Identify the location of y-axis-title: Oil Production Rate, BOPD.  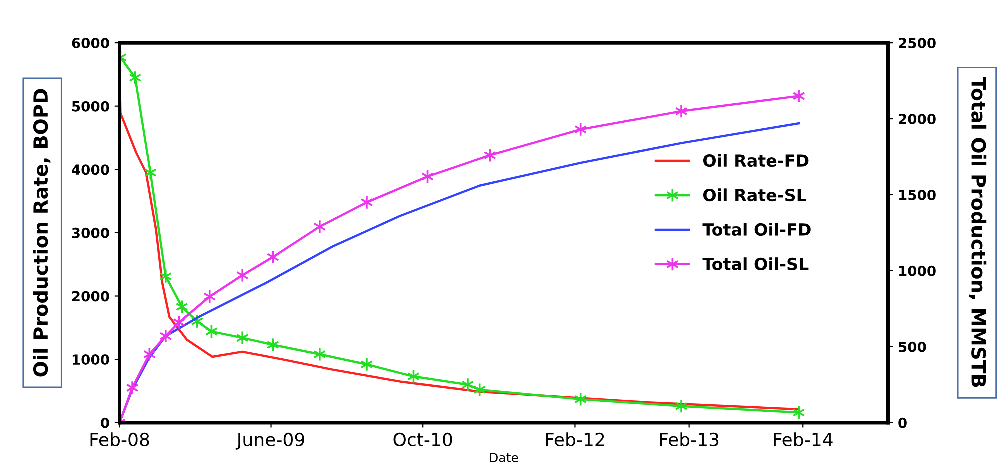
(42, 233).